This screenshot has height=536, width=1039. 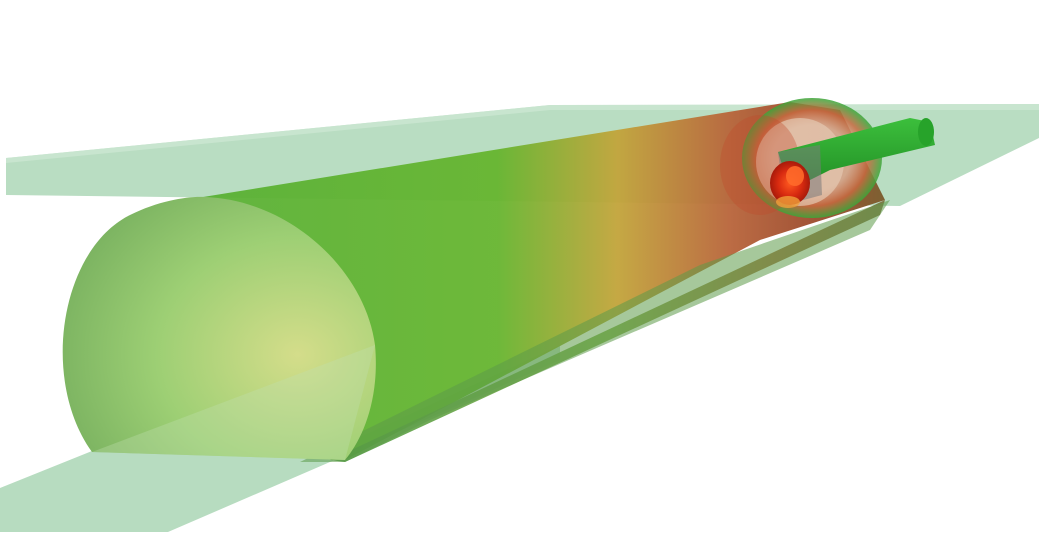 What do you see at coordinates (165, 491) in the screenshot?
I see `lower-ground-plane` at bounding box center [165, 491].